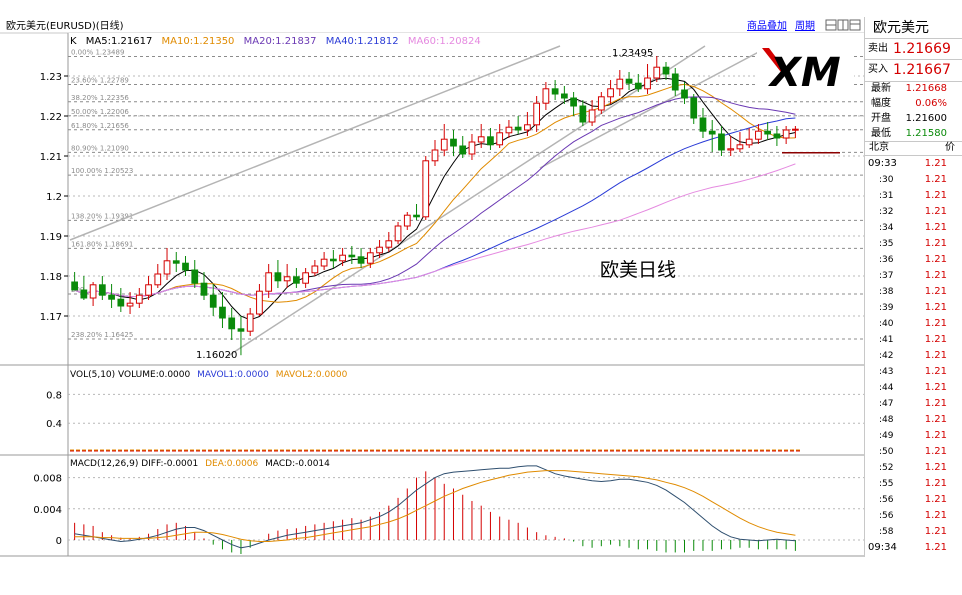  Describe the element at coordinates (102, 244) in the screenshot. I see `fib-label: 161.80% 1.18691` at that location.